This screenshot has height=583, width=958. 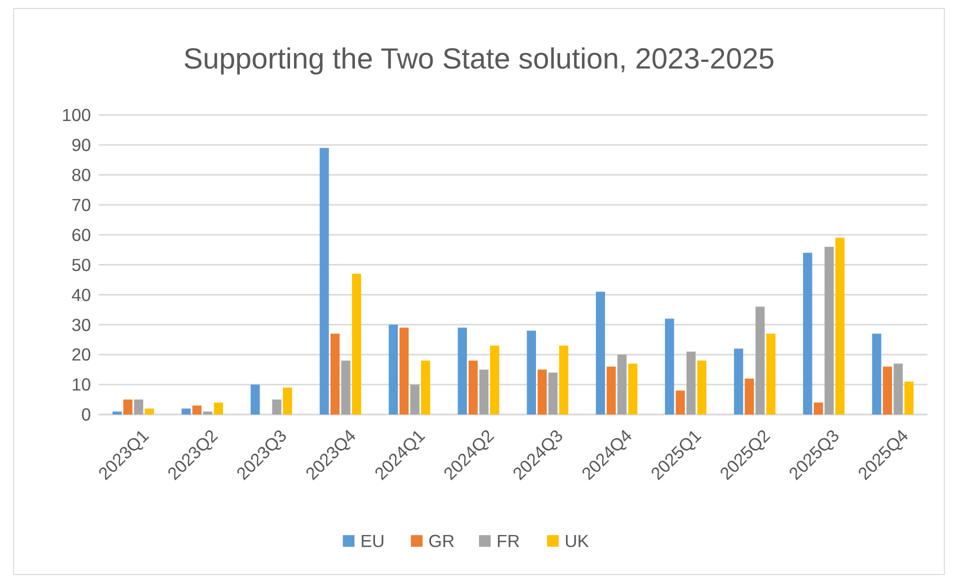 What do you see at coordinates (86, 414) in the screenshot?
I see `y-tick-label: 0` at bounding box center [86, 414].